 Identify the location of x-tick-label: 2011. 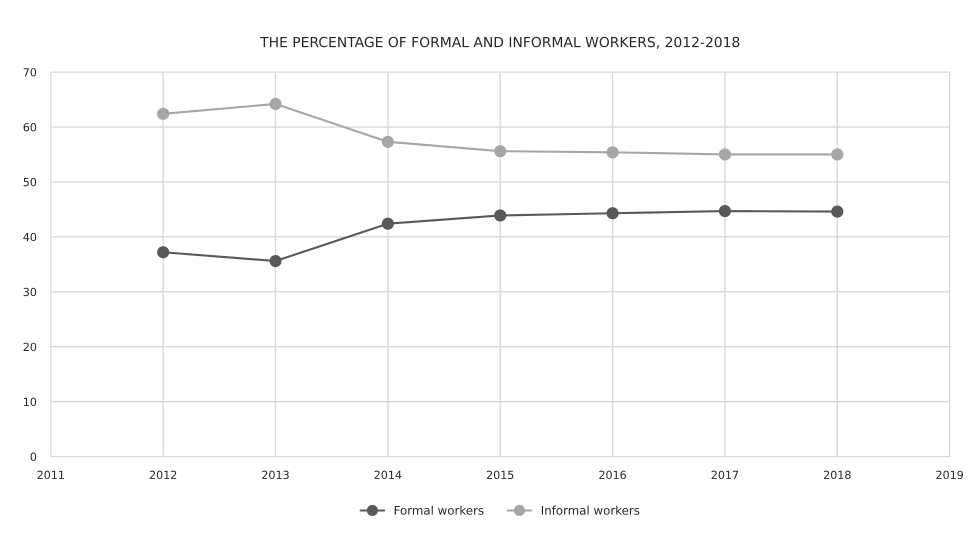
(50, 475).